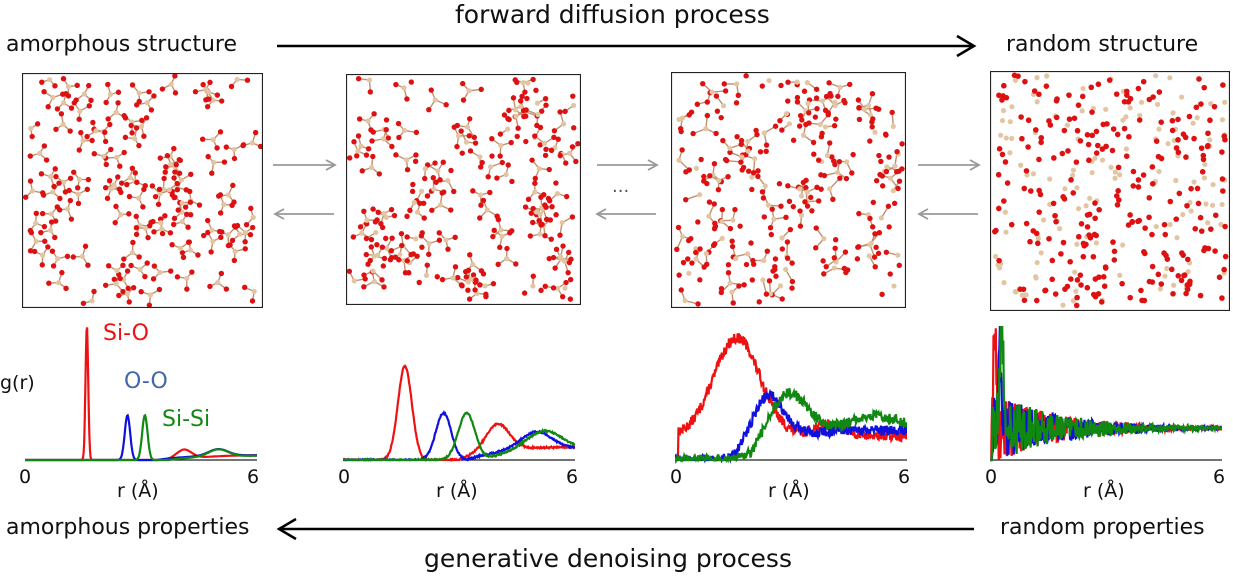 The width and height of the screenshot is (1233, 579). What do you see at coordinates (138, 491) in the screenshot?
I see `xlabel-p0: r (Å)` at bounding box center [138, 491].